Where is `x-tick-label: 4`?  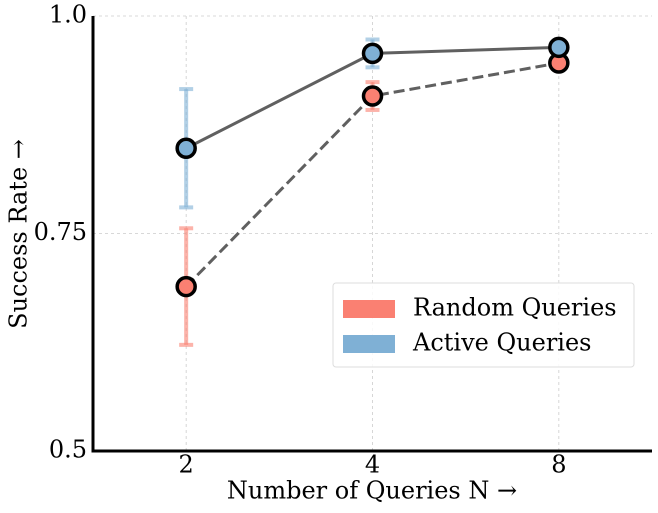 x-tick-label: 4 is located at coordinates (372, 465).